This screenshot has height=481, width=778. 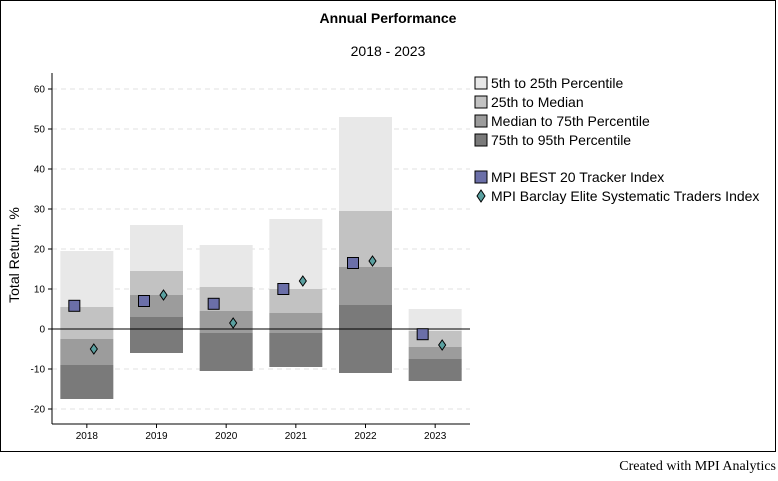 I want to click on y-tick-label: 50, so click(x=40, y=130).